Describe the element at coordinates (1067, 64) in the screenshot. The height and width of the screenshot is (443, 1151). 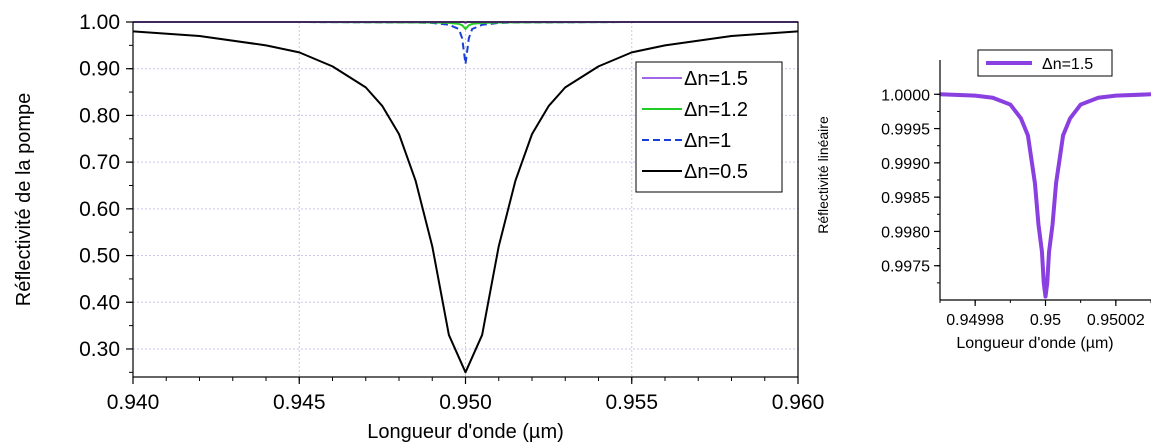
I see `inset-legend-label: Δn=1.5` at that location.